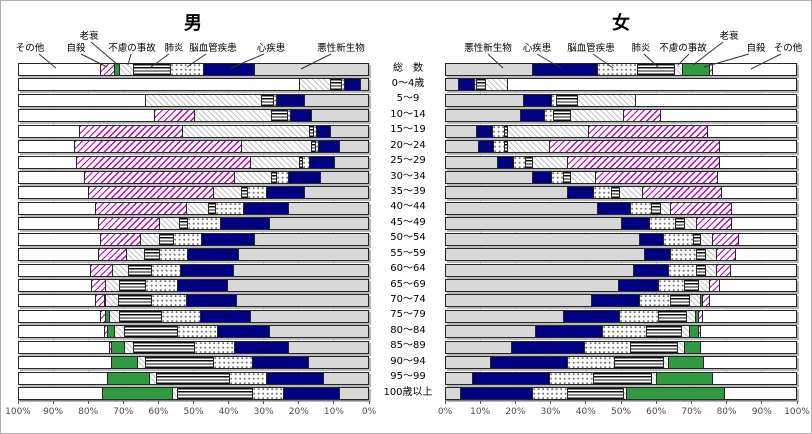 The image size is (812, 434). What do you see at coordinates (341, 48) in the screenshot?
I see `male-label-cancer: 悪性新生物` at bounding box center [341, 48].